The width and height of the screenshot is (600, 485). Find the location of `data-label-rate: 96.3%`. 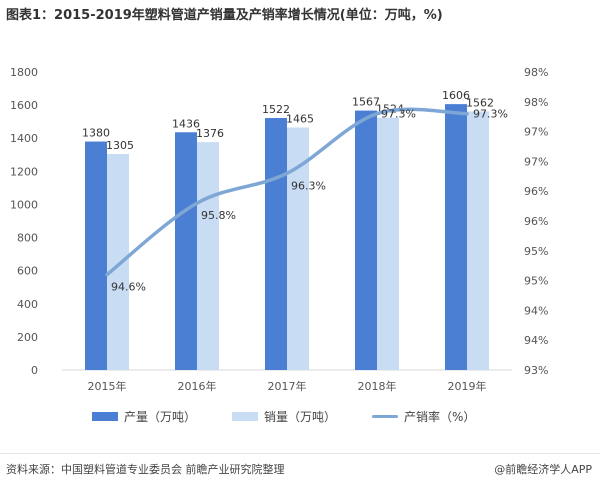

data-label-rate: 96.3% is located at coordinates (308, 185).